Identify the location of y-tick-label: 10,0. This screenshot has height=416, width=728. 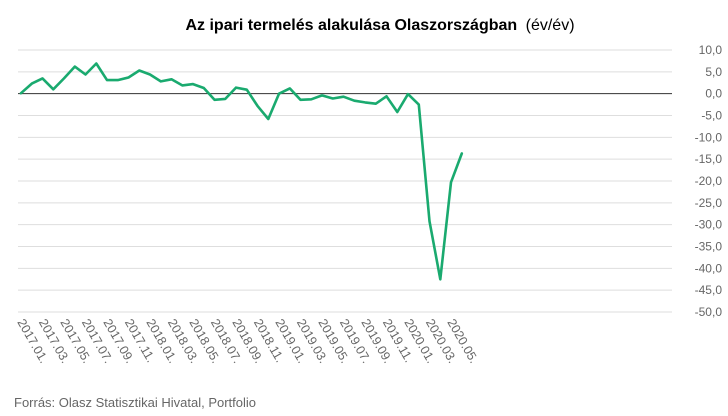
(711, 50).